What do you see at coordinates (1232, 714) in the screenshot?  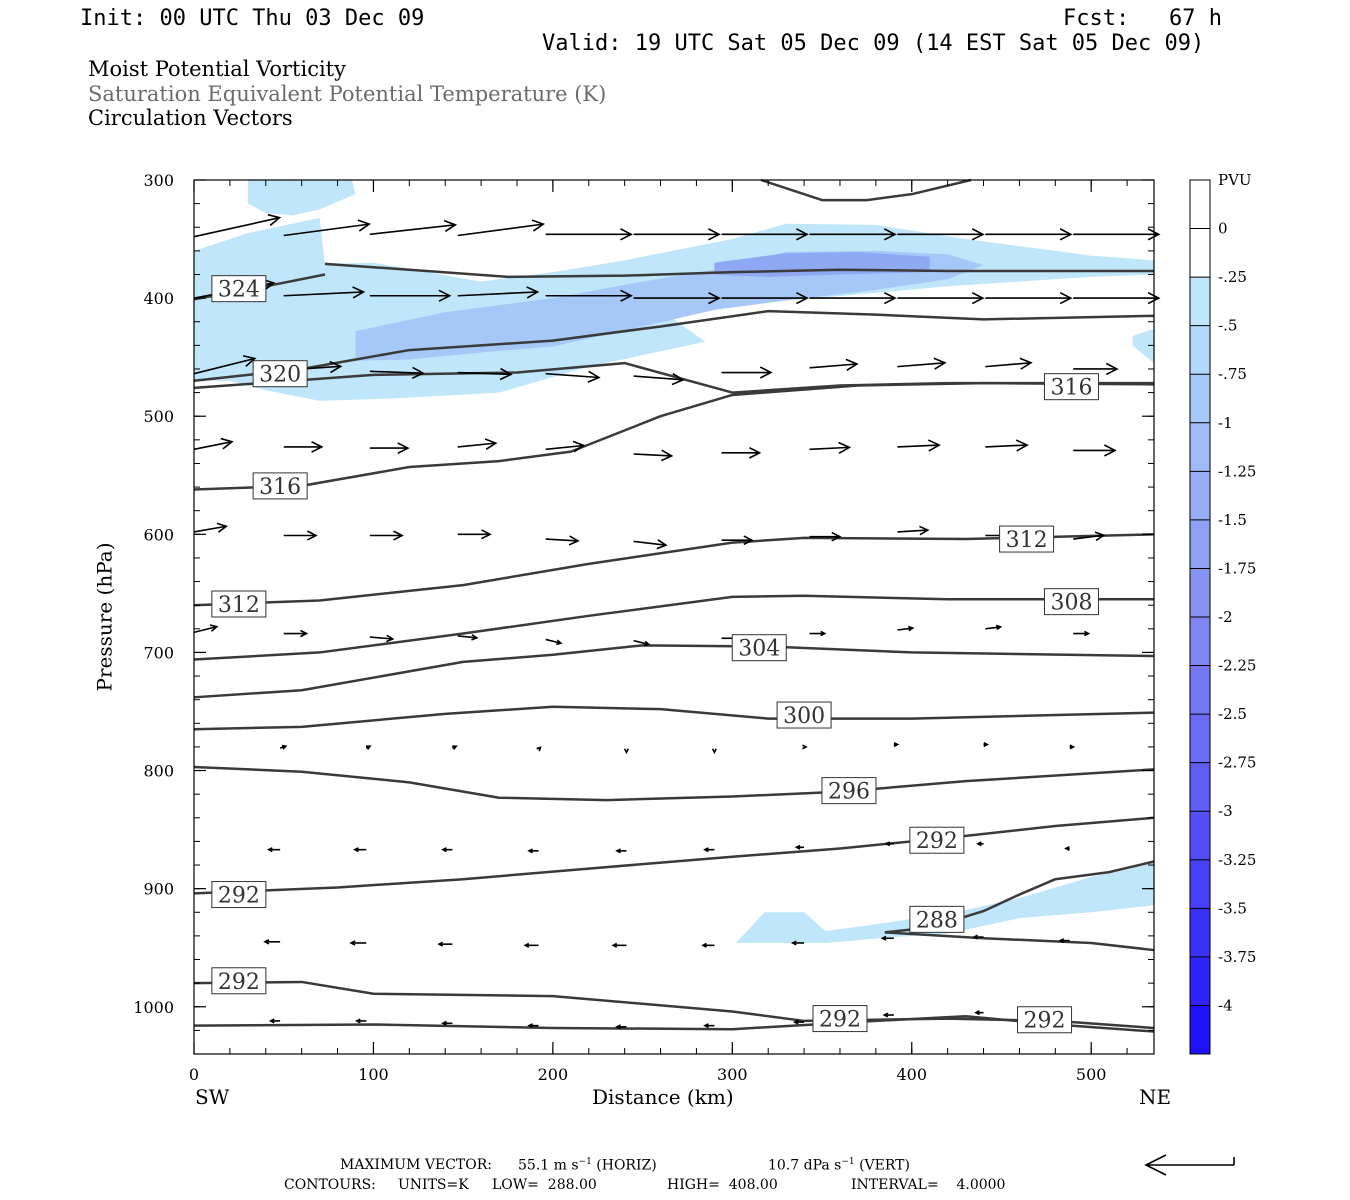 I see `colorbar-tick-label: -2.5` at bounding box center [1232, 714].